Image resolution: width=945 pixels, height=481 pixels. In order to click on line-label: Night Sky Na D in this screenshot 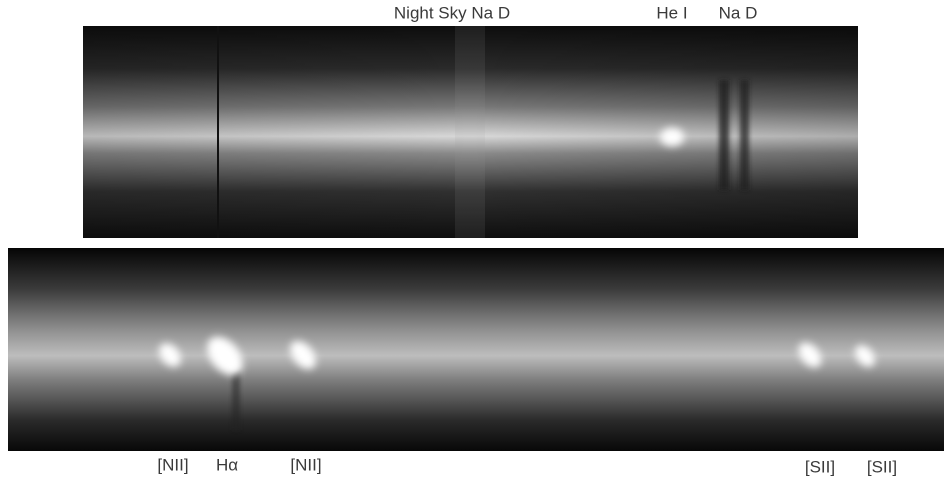, I will do `click(452, 12)`.